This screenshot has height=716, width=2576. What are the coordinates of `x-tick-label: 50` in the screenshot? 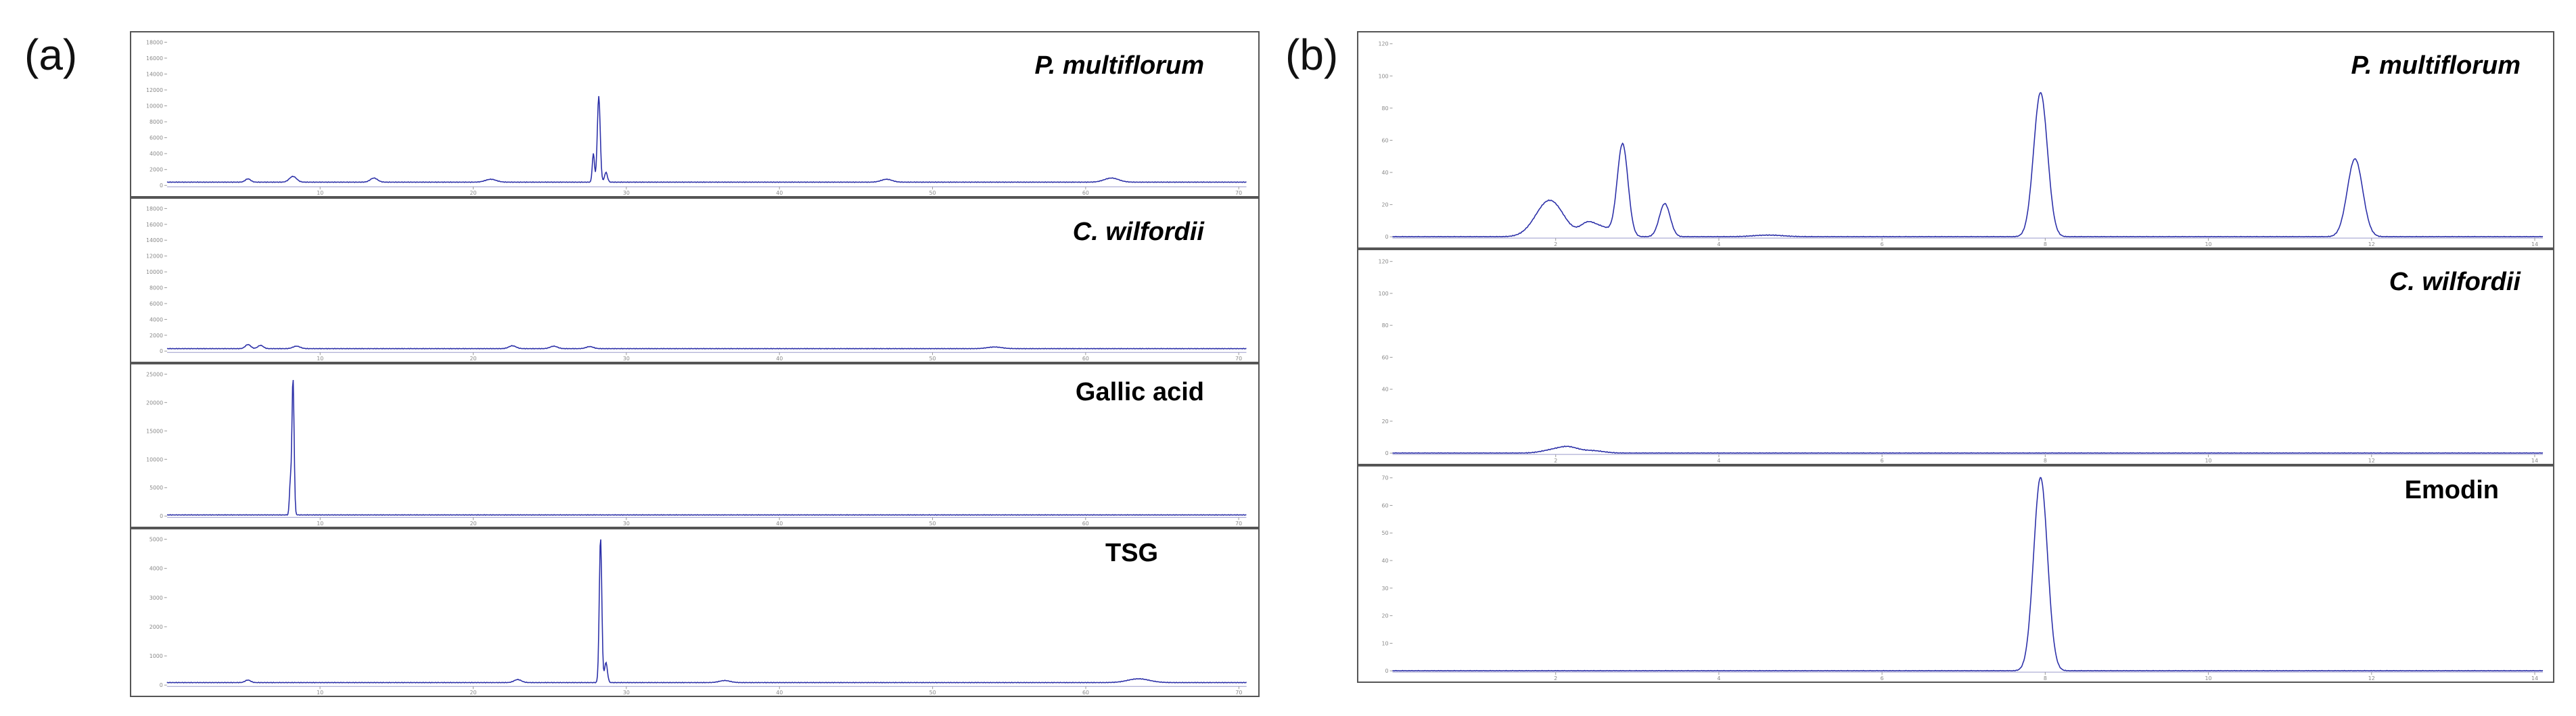 It's located at (932, 359).